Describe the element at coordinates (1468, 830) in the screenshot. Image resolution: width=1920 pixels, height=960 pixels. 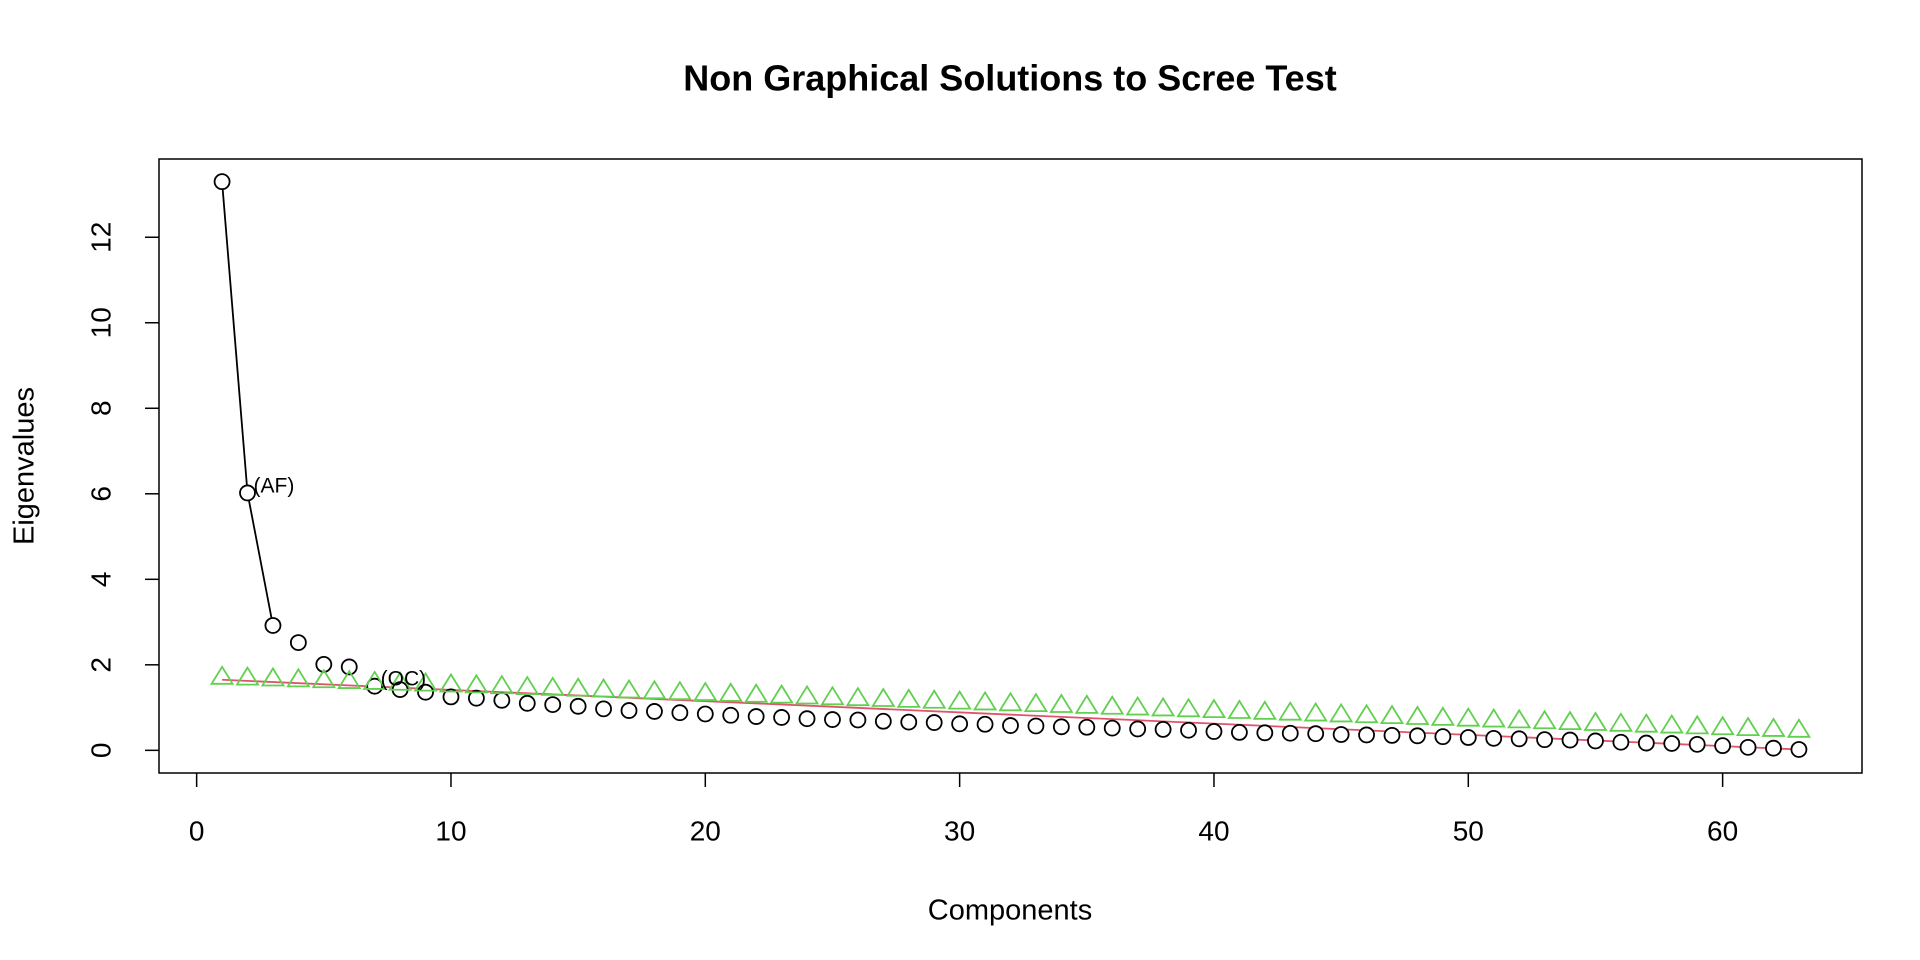
I see `x-tick-label: 50` at that location.